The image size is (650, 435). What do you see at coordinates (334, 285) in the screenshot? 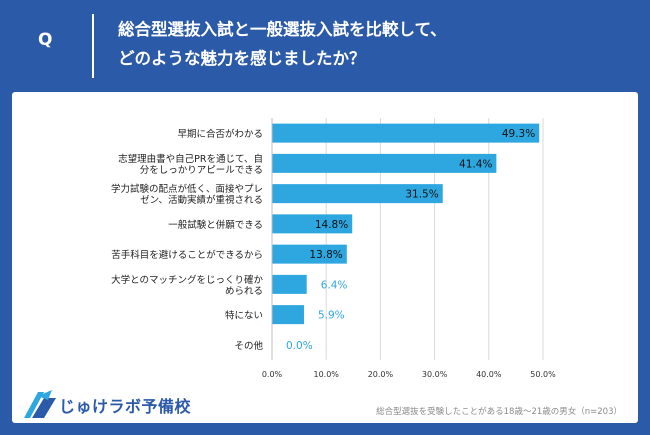
I see `value-label: 6.4%` at bounding box center [334, 285].